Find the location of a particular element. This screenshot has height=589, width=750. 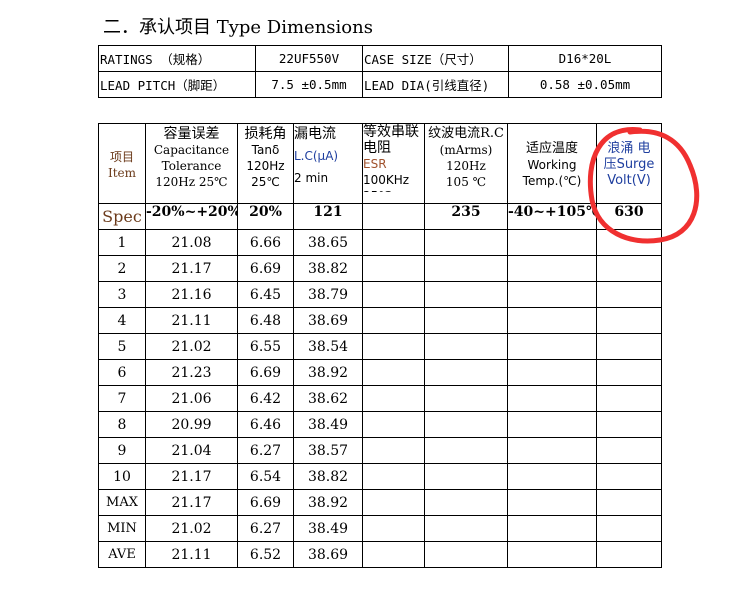

cell-tan: 6.54 is located at coordinates (265, 476).